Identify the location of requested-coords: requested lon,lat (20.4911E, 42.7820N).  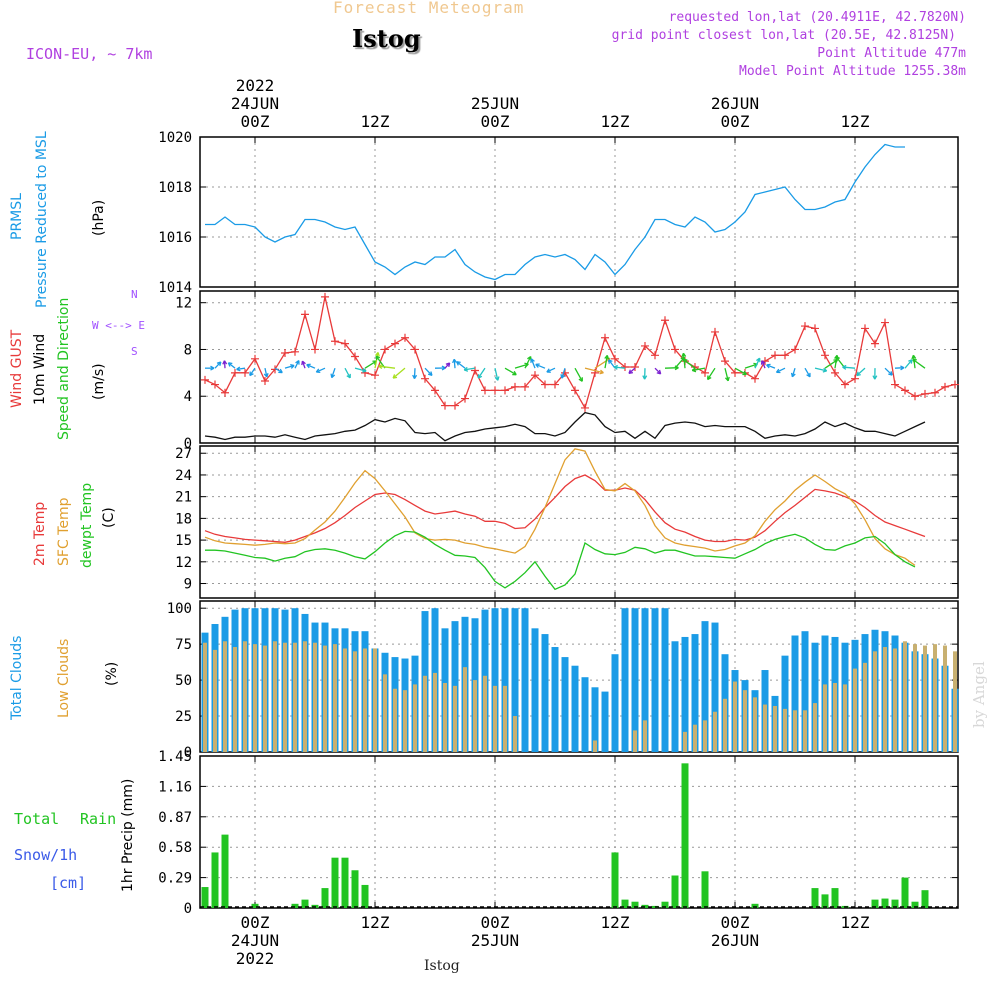
(817, 17).